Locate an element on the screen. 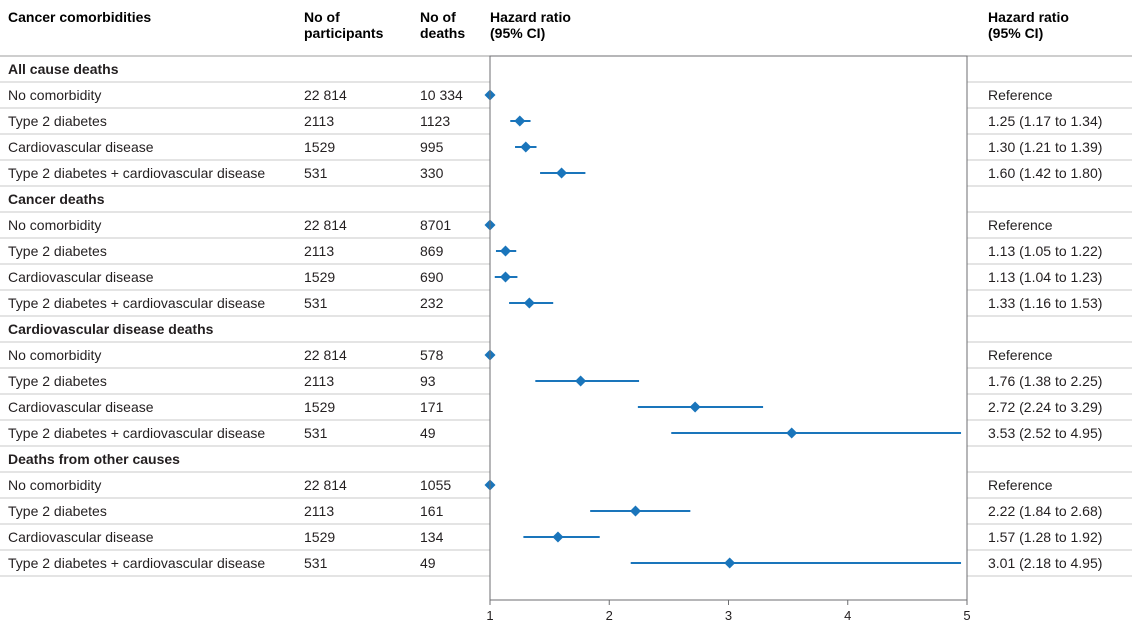  row-hr-text: 1.25 (1.17 to 1.34) is located at coordinates (1045, 121).